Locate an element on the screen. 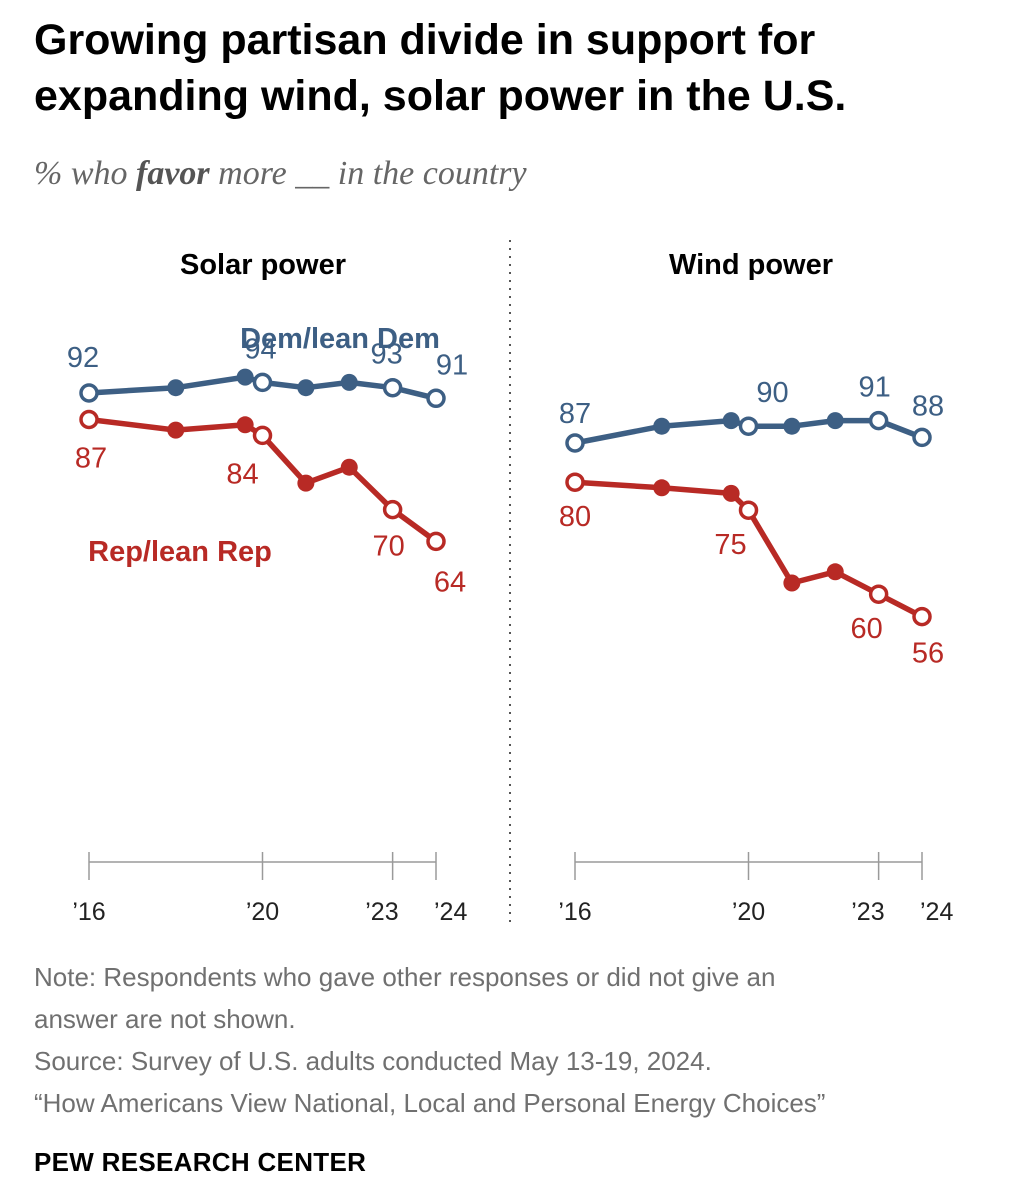 The height and width of the screenshot is (1200, 1011). subtitle-suffix: more __ in the country is located at coordinates (368, 173).